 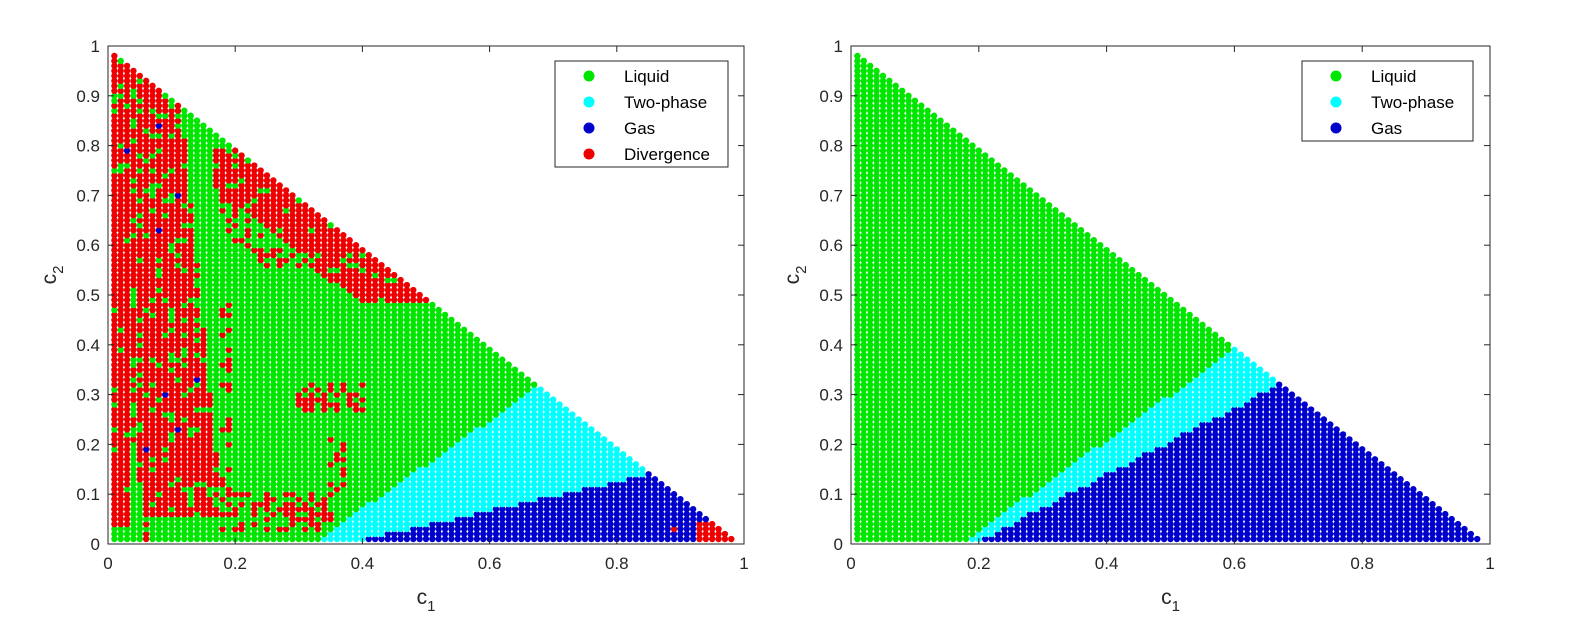 I want to click on y-tick-label: 0.9, so click(x=88, y=96).